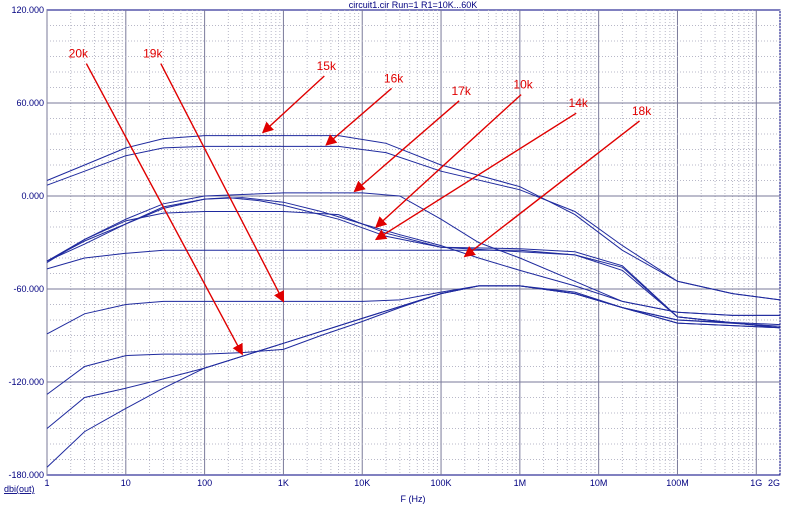  What do you see at coordinates (599, 483) in the screenshot?
I see `x-tick-label: 10M` at bounding box center [599, 483].